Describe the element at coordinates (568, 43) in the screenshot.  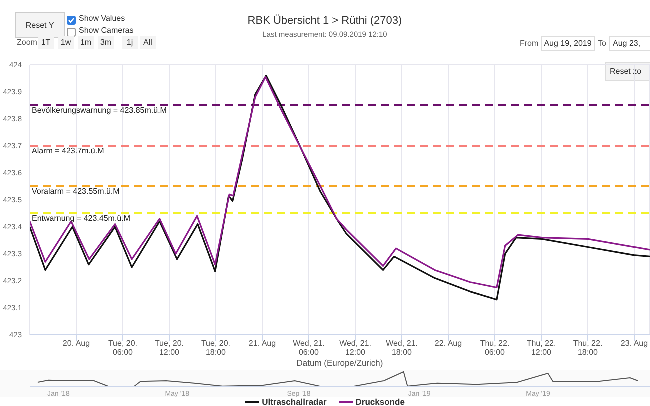
I see `text: Aug 19, 2019` at that location.